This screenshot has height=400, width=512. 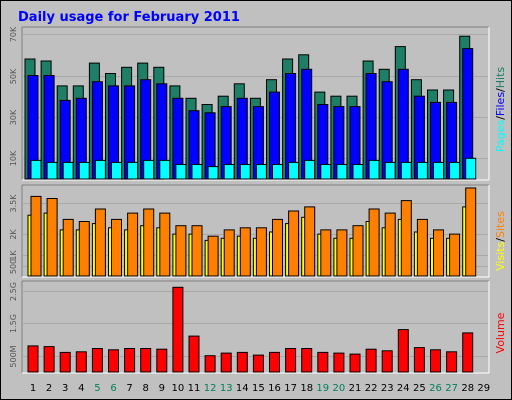 I want to click on day-label-22: 22, so click(x=371, y=388).